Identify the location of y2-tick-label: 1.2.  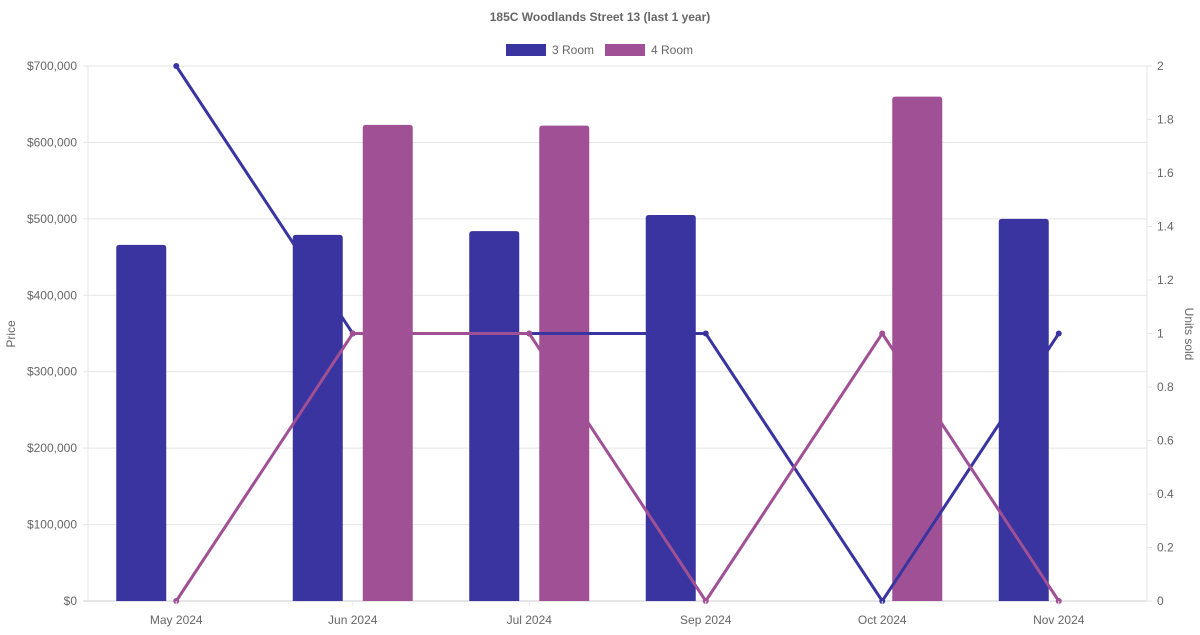
(1165, 280).